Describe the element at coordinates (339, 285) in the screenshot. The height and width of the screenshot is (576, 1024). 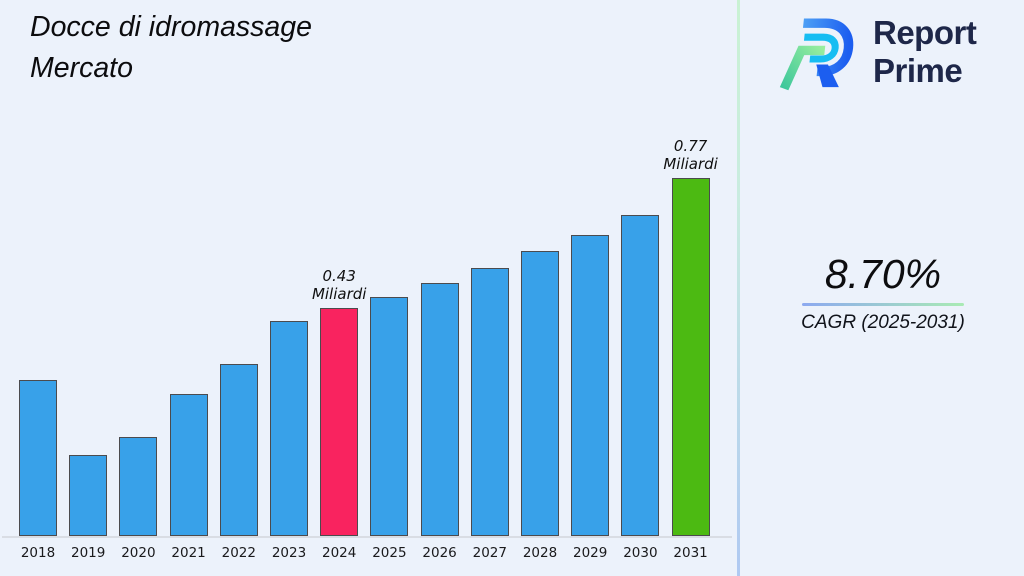
I see `annotation-2024: 0.43 Miliardi` at that location.